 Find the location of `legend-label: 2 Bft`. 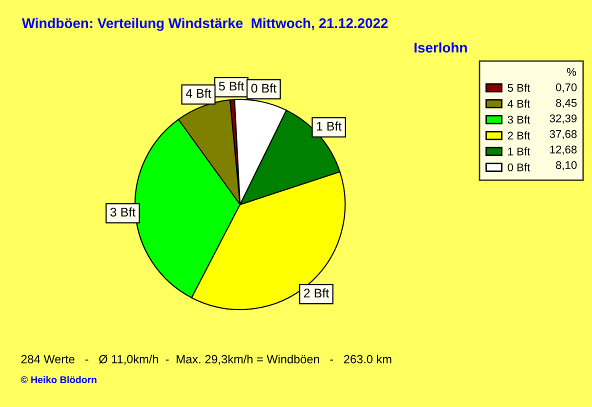

legend-label: 2 Bft is located at coordinates (519, 135).